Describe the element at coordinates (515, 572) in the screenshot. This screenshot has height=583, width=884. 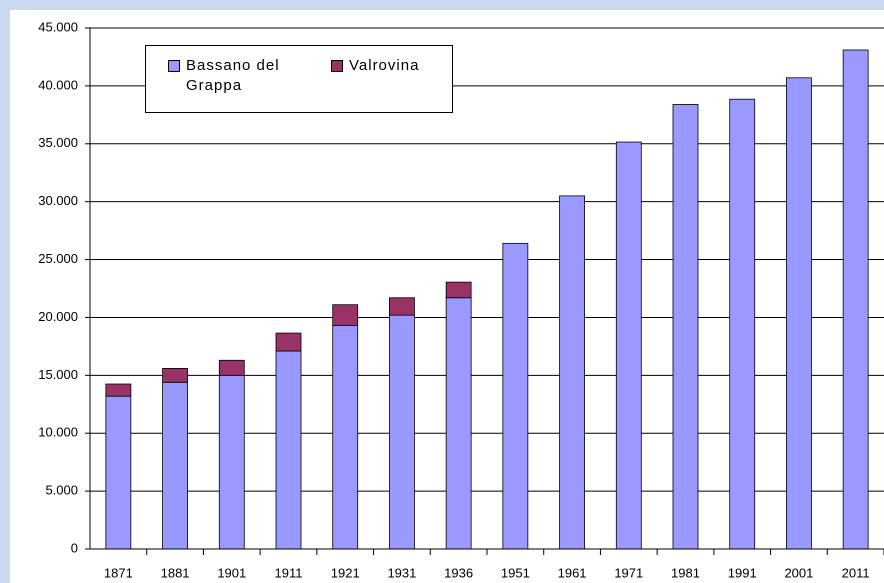
I see `x-tick-label: 1951` at that location.